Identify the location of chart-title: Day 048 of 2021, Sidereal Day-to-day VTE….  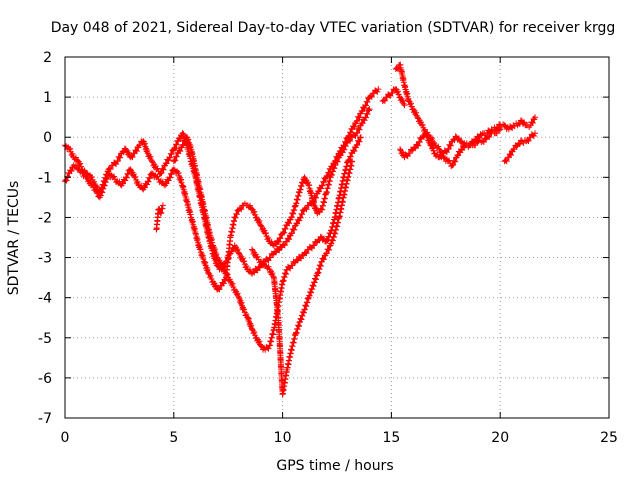
(333, 28).